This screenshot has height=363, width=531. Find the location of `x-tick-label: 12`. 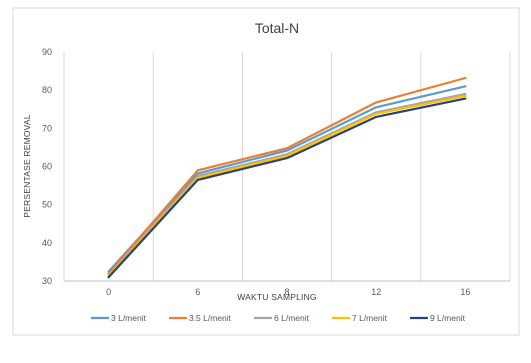

x-tick-label: 12 is located at coordinates (376, 292).